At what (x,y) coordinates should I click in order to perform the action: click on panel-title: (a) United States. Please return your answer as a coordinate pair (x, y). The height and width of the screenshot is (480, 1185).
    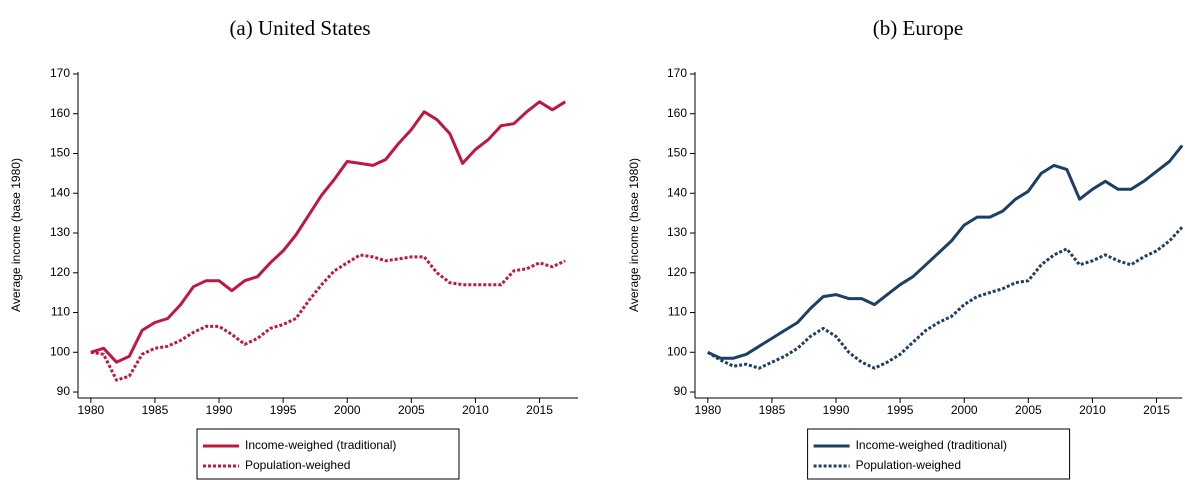
    Looking at the image, I should click on (299, 28).